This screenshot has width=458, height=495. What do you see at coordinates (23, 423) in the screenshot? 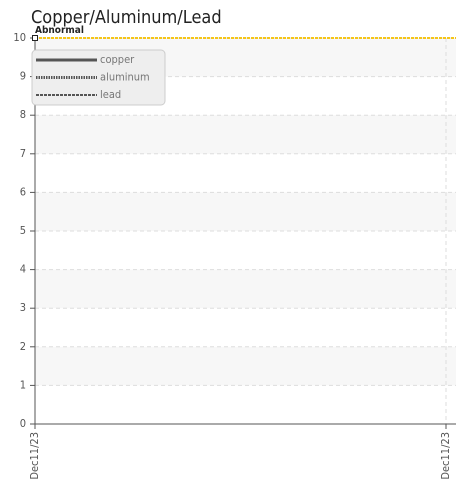
I see `y-tick-label: 0` at bounding box center [23, 423].